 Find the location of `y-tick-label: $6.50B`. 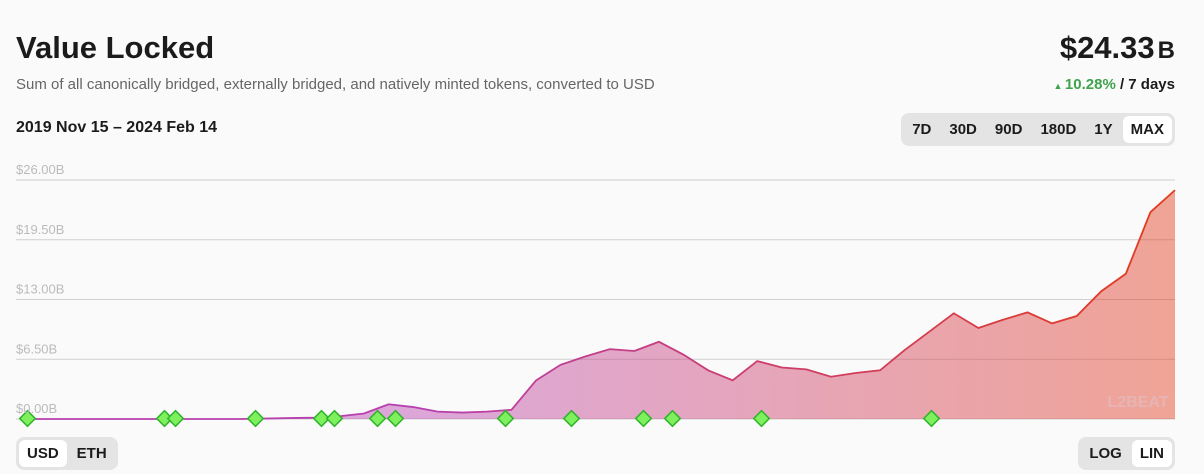

y-tick-label: $6.50B is located at coordinates (36, 348).